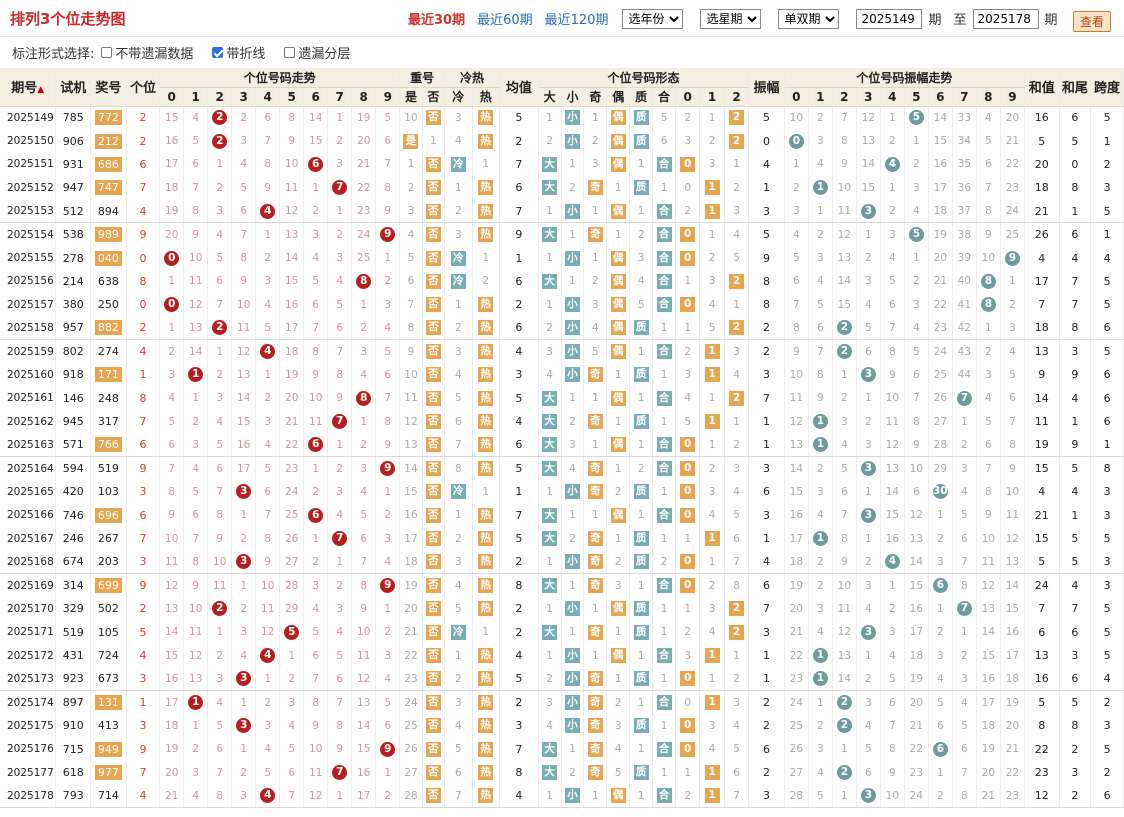  What do you see at coordinates (1005, 18) in the screenshot?
I see `period-to-input` at bounding box center [1005, 18].